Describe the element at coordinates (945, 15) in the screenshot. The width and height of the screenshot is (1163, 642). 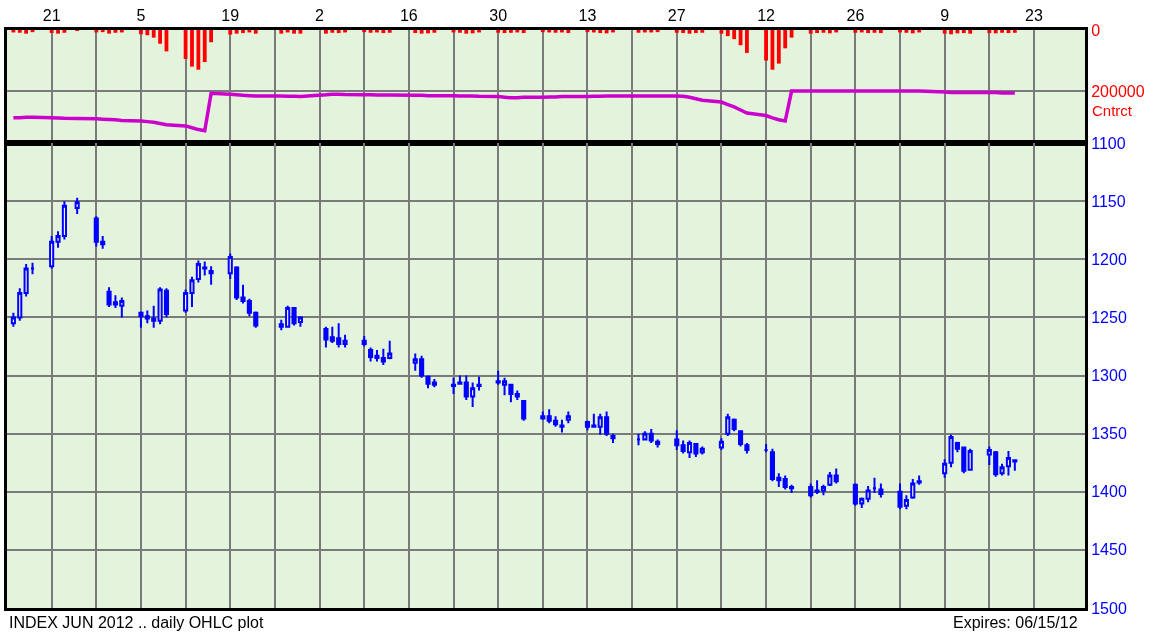
I see `x-tick-label: 9` at that location.